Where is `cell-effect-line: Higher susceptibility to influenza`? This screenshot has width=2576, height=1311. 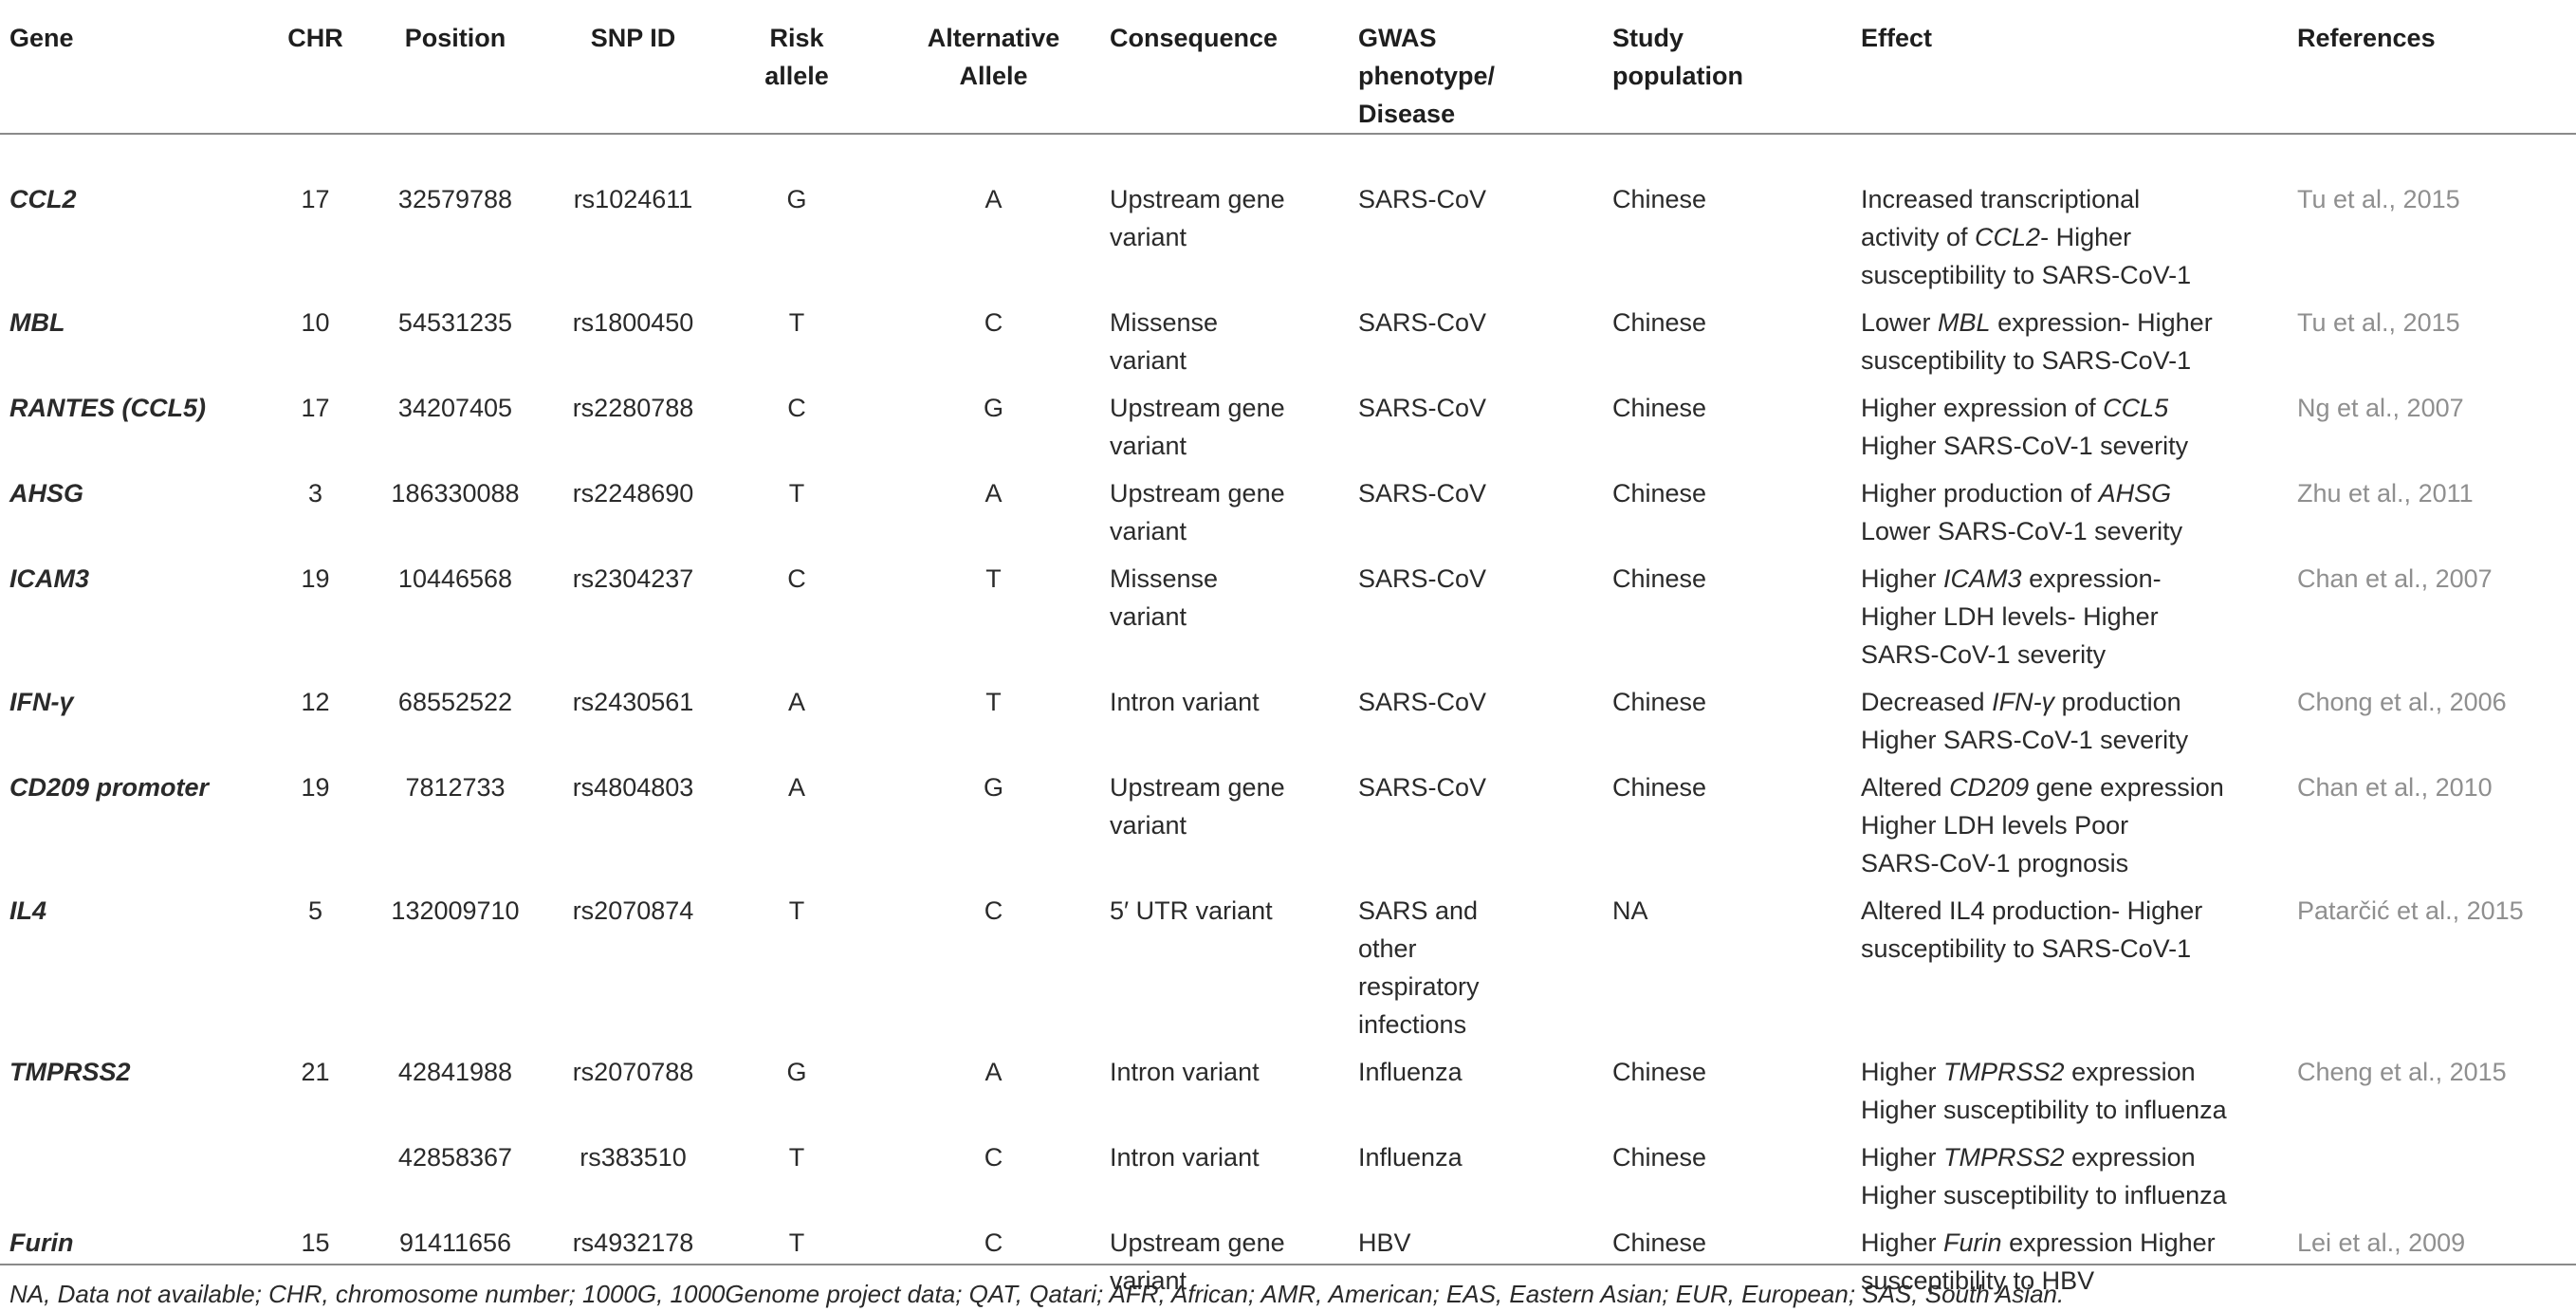
cell-effect-line: Higher susceptibility to influenza is located at coordinates (2044, 1110).